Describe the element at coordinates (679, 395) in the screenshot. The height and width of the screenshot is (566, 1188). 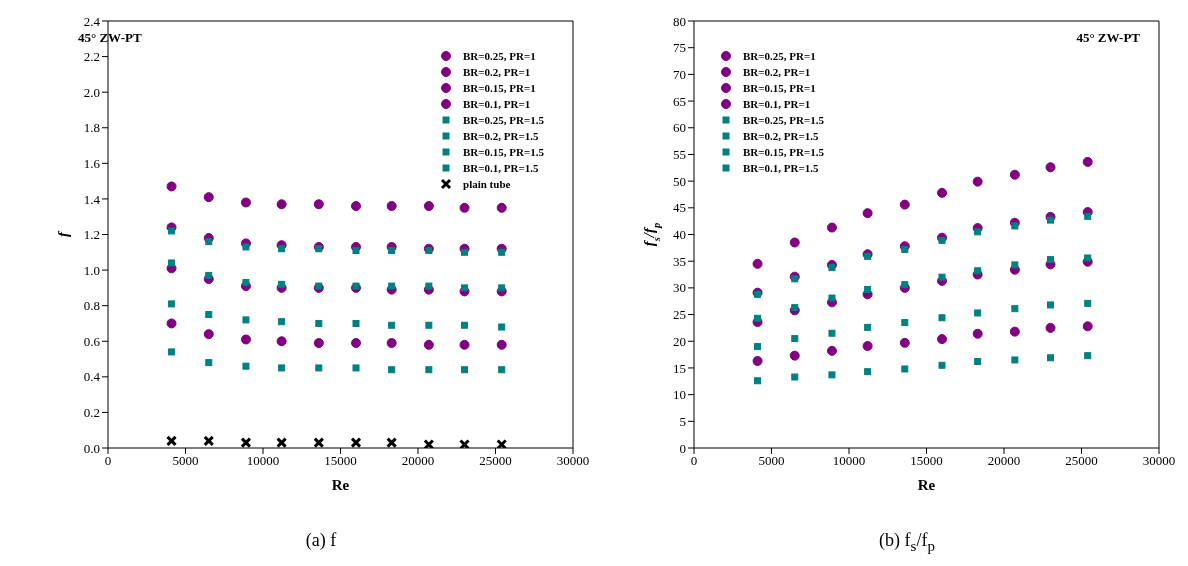
I see `y-tick-label: 10` at that location.